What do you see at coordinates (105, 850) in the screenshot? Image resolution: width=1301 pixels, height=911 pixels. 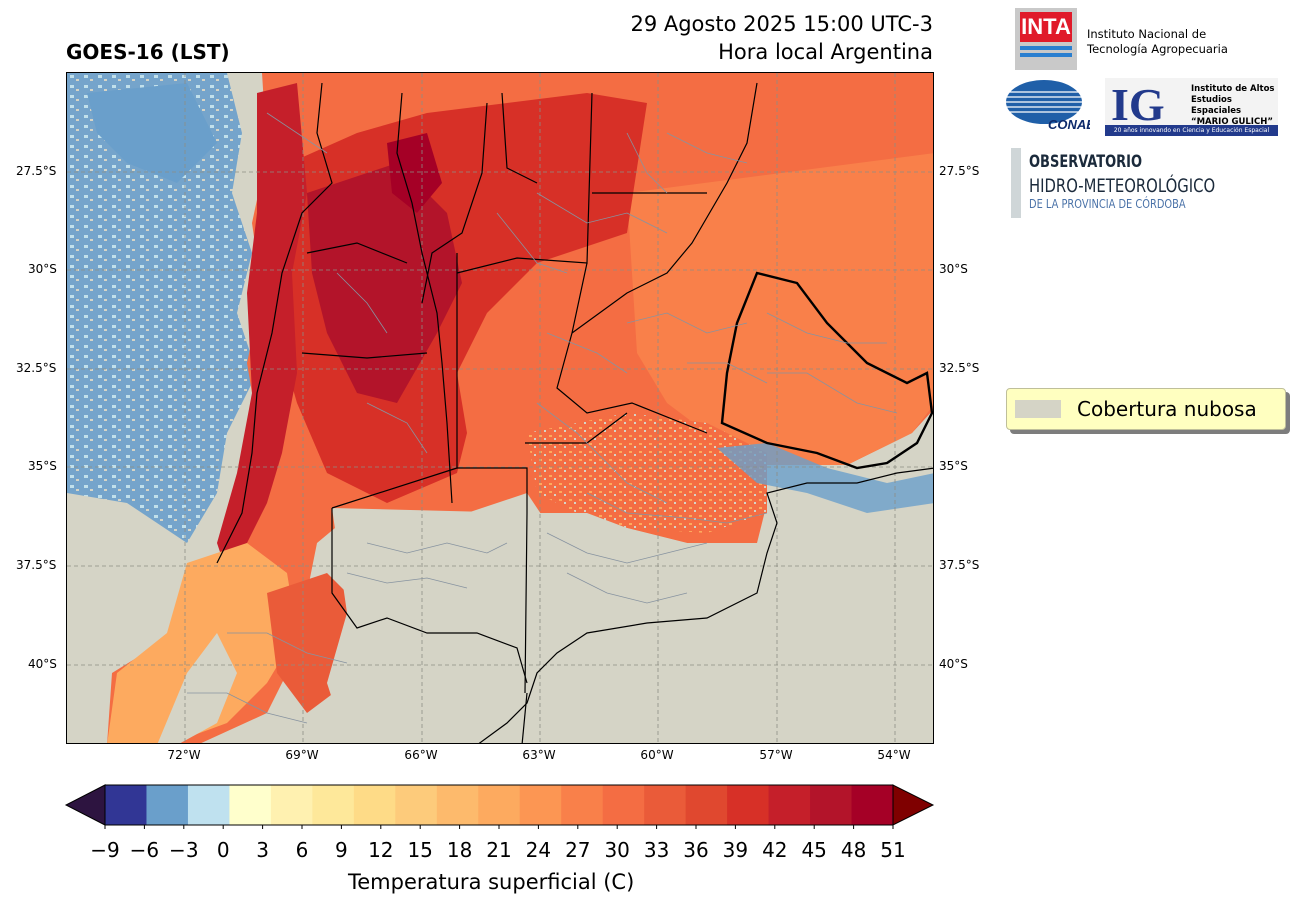 I see `colorbar-tick-label: −9` at bounding box center [105, 850].